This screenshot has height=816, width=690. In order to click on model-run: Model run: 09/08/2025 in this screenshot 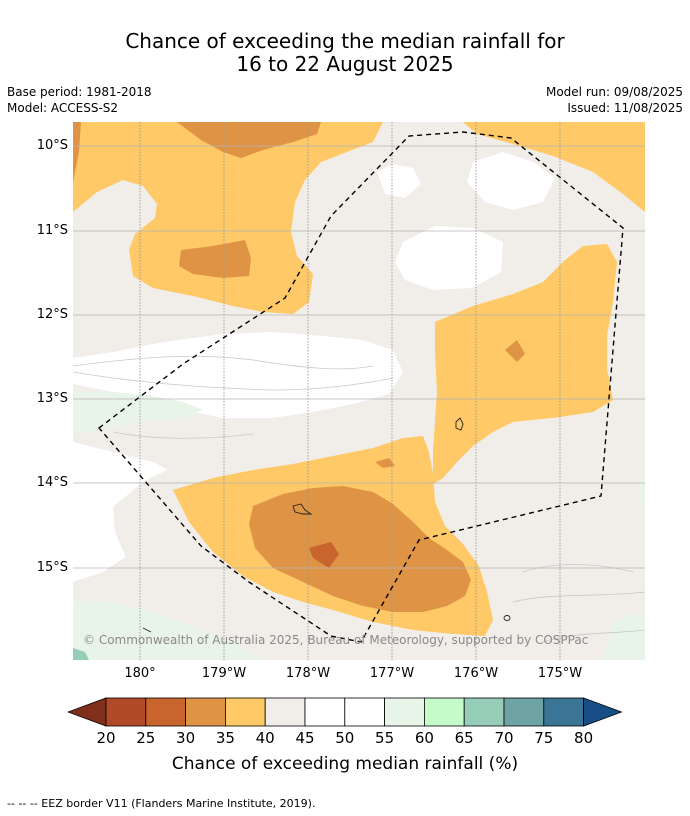, I will do `click(614, 92)`.